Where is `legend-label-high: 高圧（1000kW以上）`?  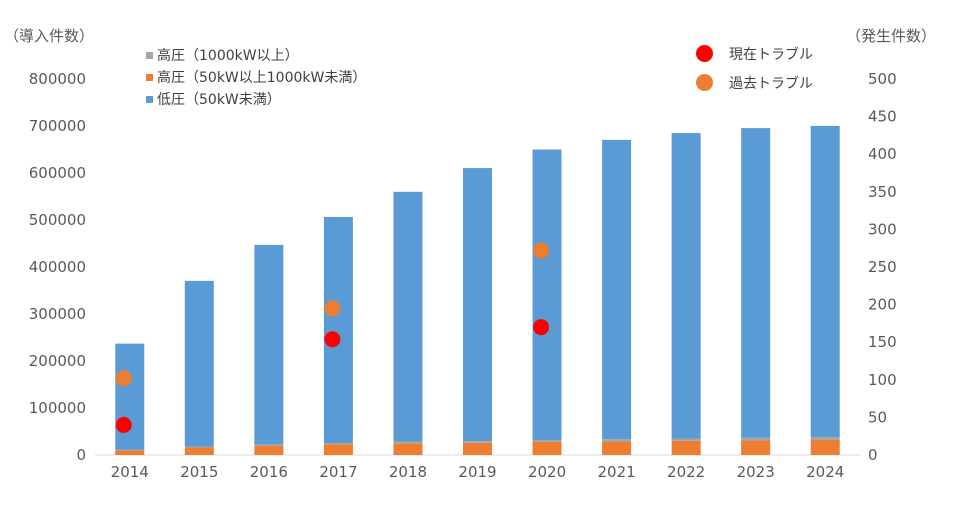 legend-label-high: 高圧（1000kW以上） is located at coordinates (228, 55).